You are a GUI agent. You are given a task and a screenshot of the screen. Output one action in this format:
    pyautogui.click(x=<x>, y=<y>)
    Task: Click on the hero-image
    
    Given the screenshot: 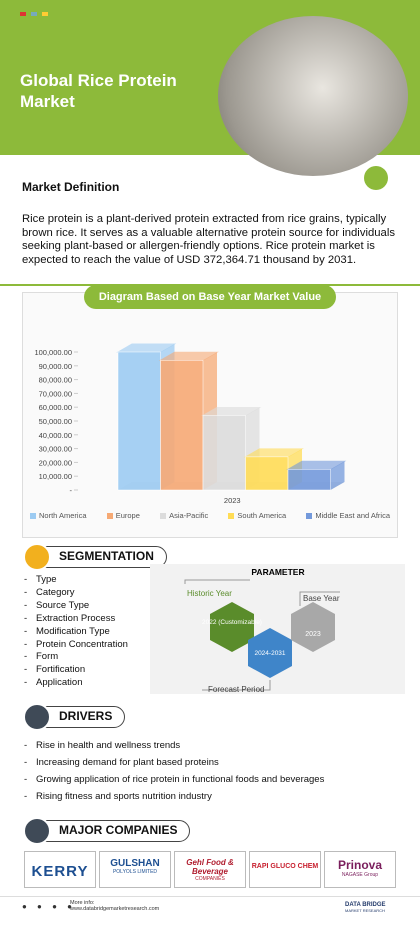 What is the action you would take?
    pyautogui.click(x=313, y=96)
    